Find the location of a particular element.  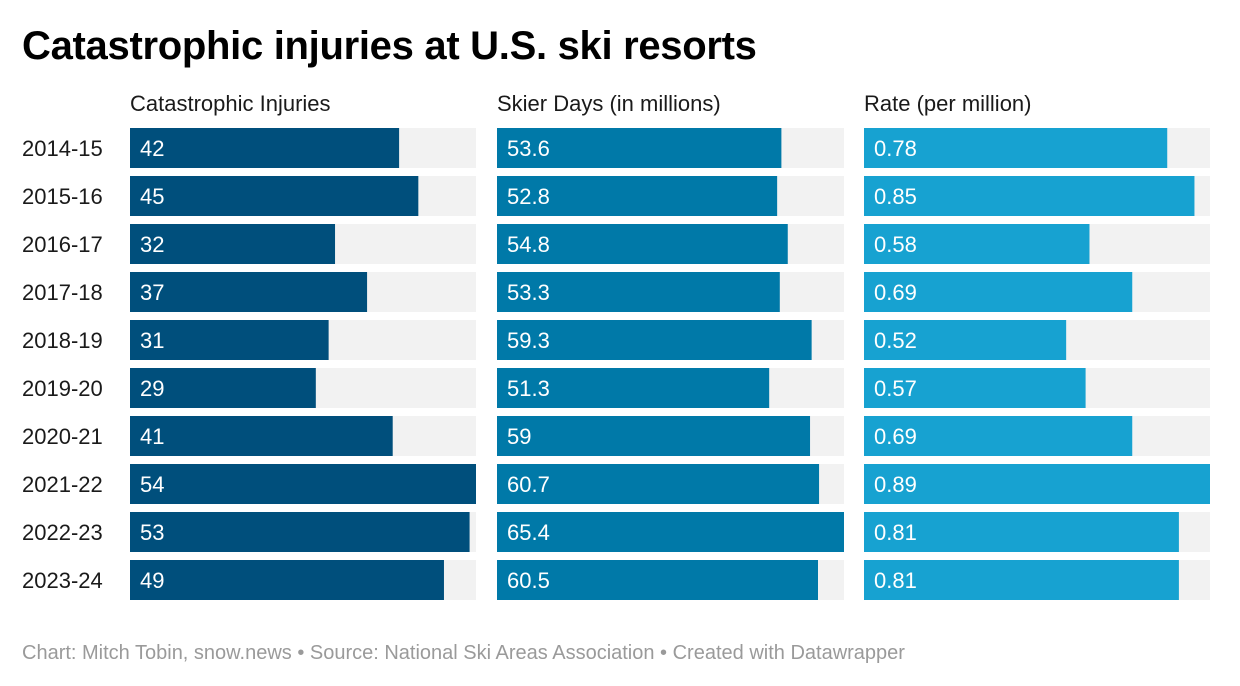

bar-group: 49 is located at coordinates (303, 580).